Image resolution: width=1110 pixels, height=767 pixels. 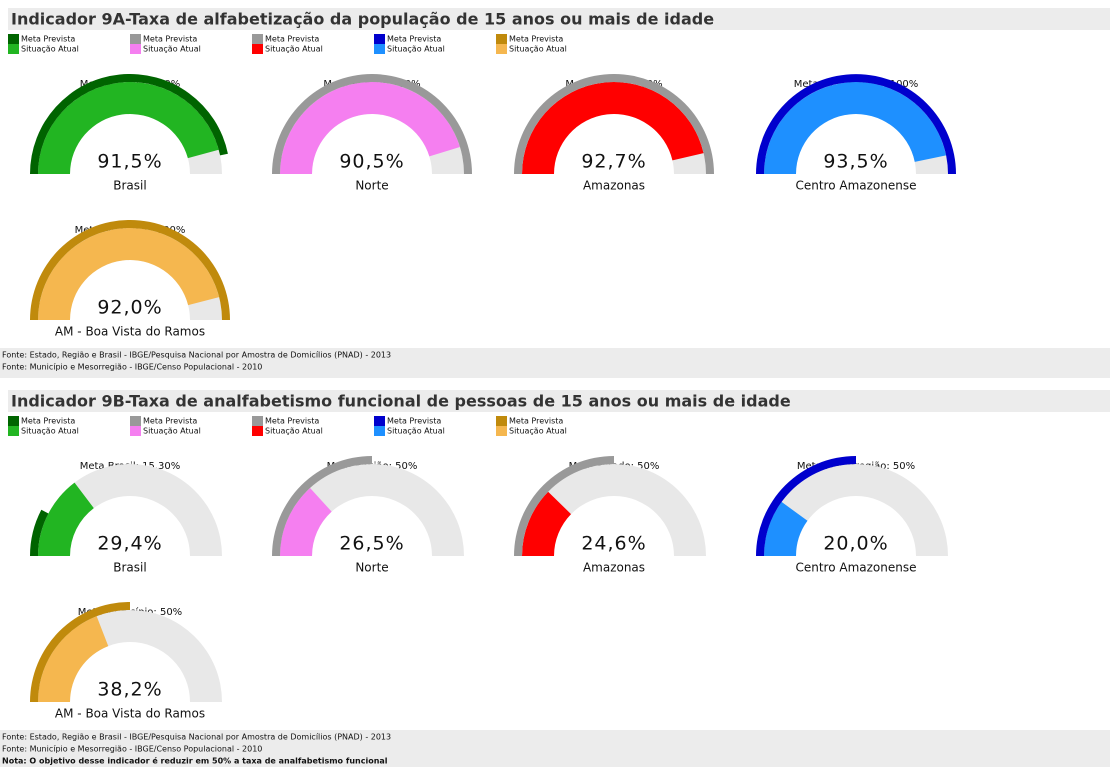 What do you see at coordinates (129, 690) in the screenshot?
I see `gauge-value-label: 38,2%` at bounding box center [129, 690].